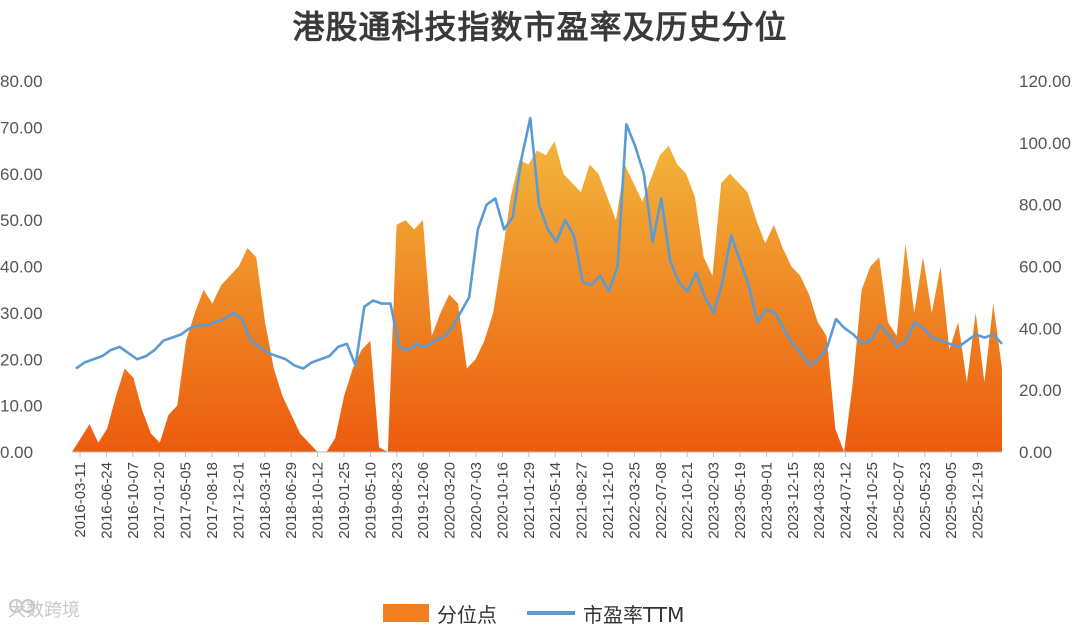  Describe the element at coordinates (898, 500) in the screenshot. I see `x-tick-label: 2025-02-07` at that location.